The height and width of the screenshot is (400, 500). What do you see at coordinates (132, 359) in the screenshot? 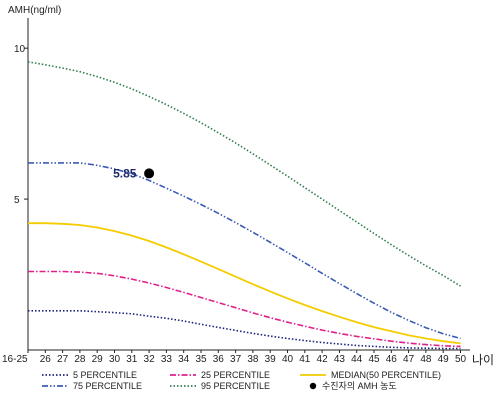
I see `x-tick-label: 31` at bounding box center [132, 359].